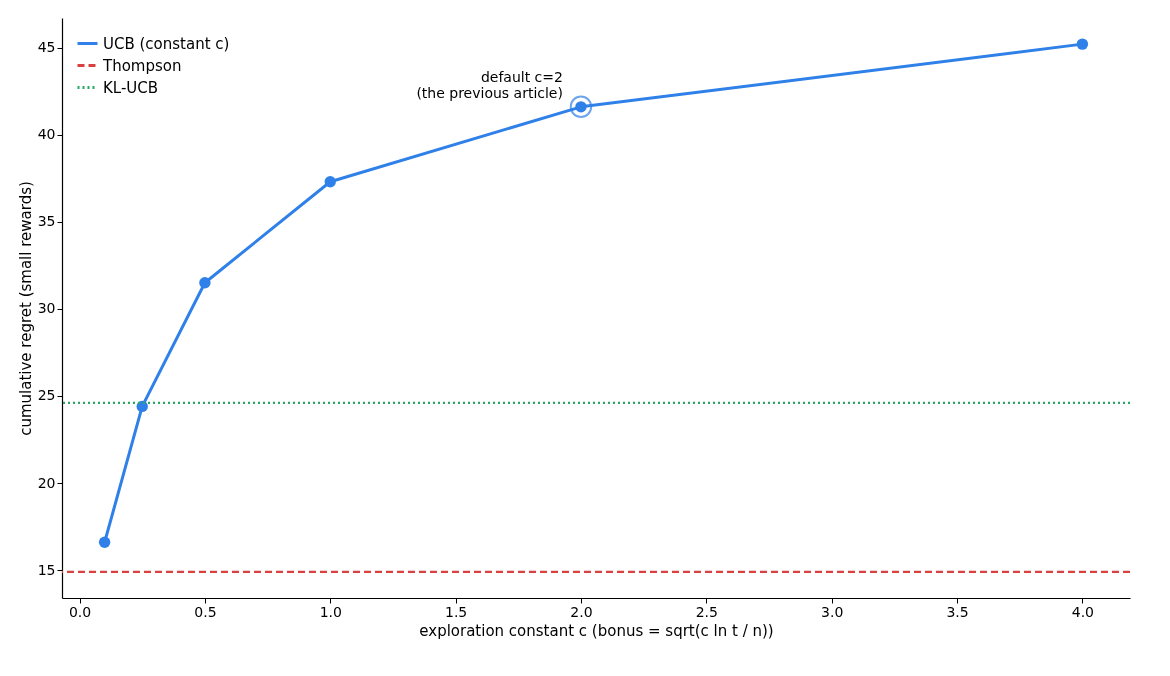  I want to click on y-tick-label: 45, so click(46, 47).